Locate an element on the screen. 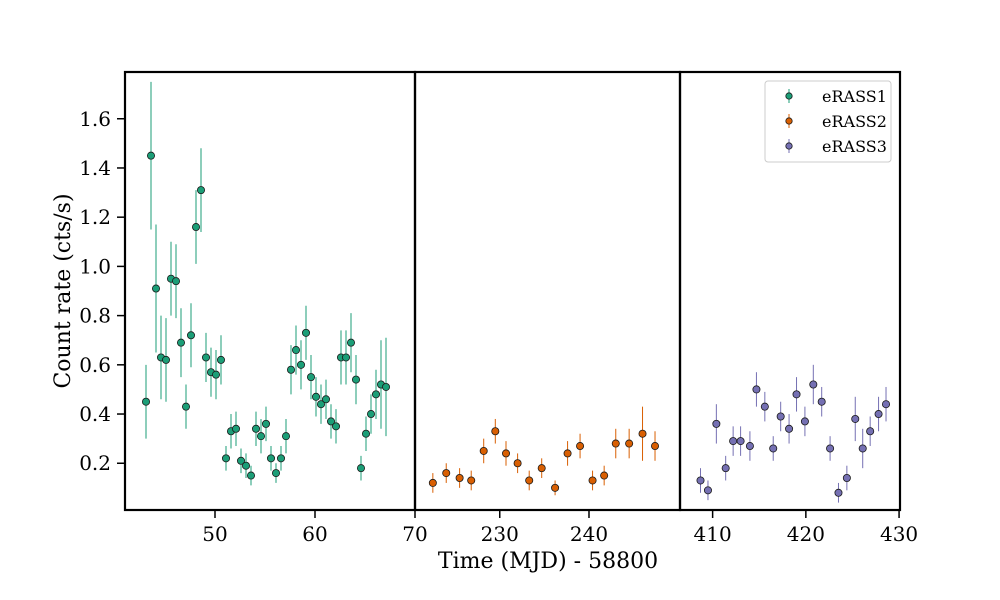 The height and width of the screenshot is (600, 1000). y-tick-label: 1.2 is located at coordinates (95, 217).